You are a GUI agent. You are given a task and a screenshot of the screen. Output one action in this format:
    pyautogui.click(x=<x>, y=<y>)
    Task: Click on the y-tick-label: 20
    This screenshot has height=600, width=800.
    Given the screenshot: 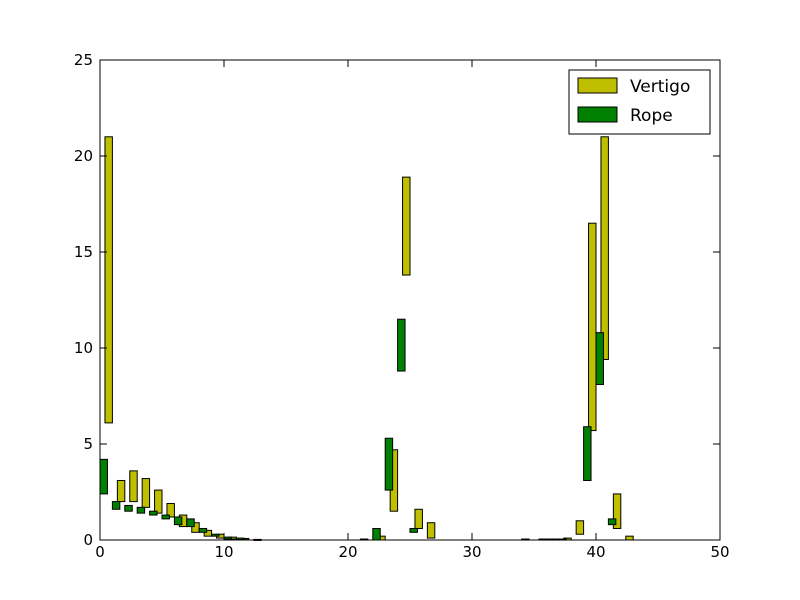 What is the action you would take?
    pyautogui.click(x=83, y=156)
    